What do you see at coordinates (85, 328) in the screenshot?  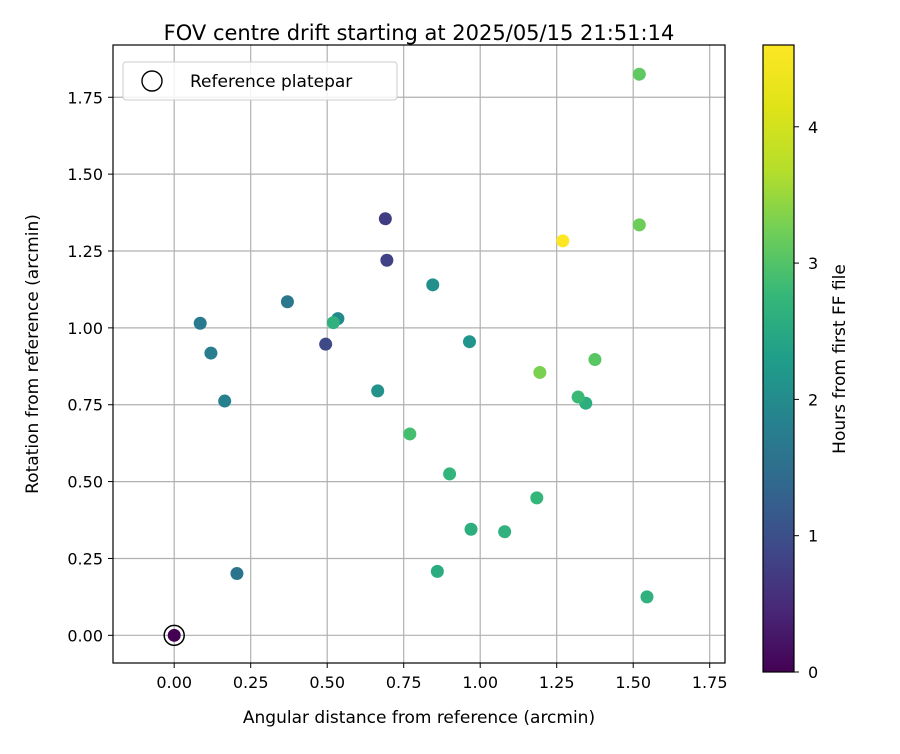 I see `y-tick-label: 1.00` at bounding box center [85, 328].